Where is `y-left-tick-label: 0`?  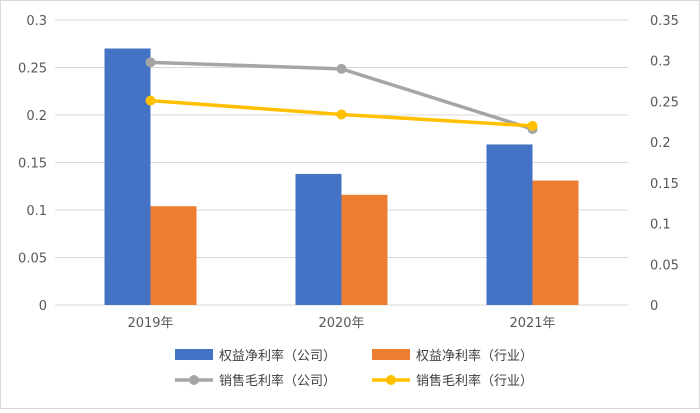
y-left-tick-label: 0 is located at coordinates (43, 306).